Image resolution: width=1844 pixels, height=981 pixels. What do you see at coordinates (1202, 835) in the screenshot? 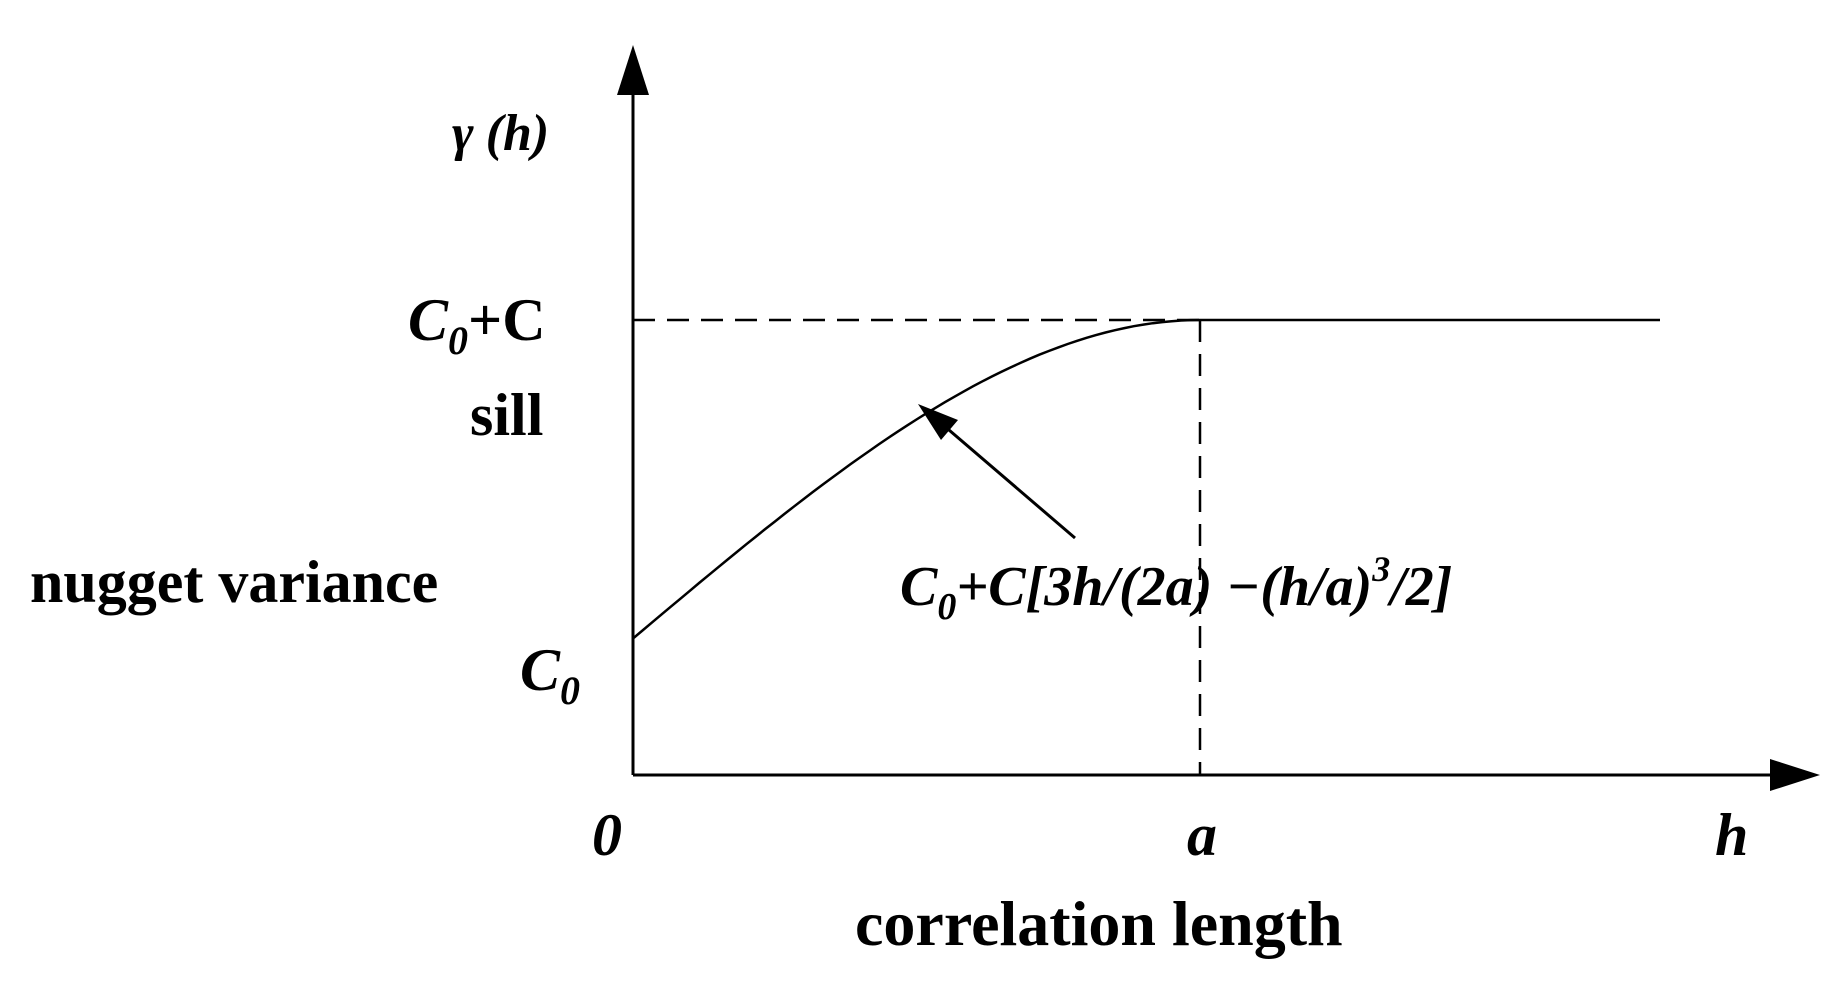
I see `range-symbol-label: a` at bounding box center [1202, 835].